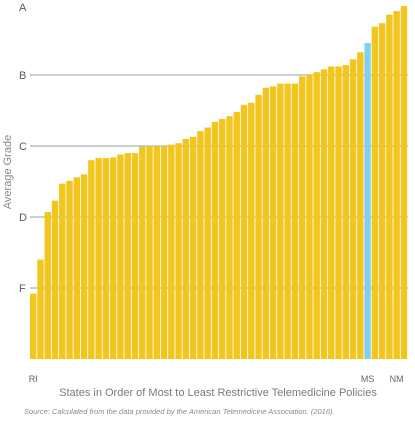  What do you see at coordinates (8, 172) in the screenshot?
I see `y-axis-title: Average Grade` at bounding box center [8, 172].